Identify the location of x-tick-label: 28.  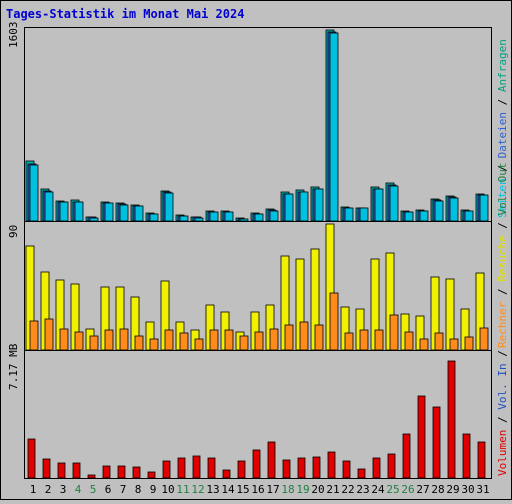
(437, 489).